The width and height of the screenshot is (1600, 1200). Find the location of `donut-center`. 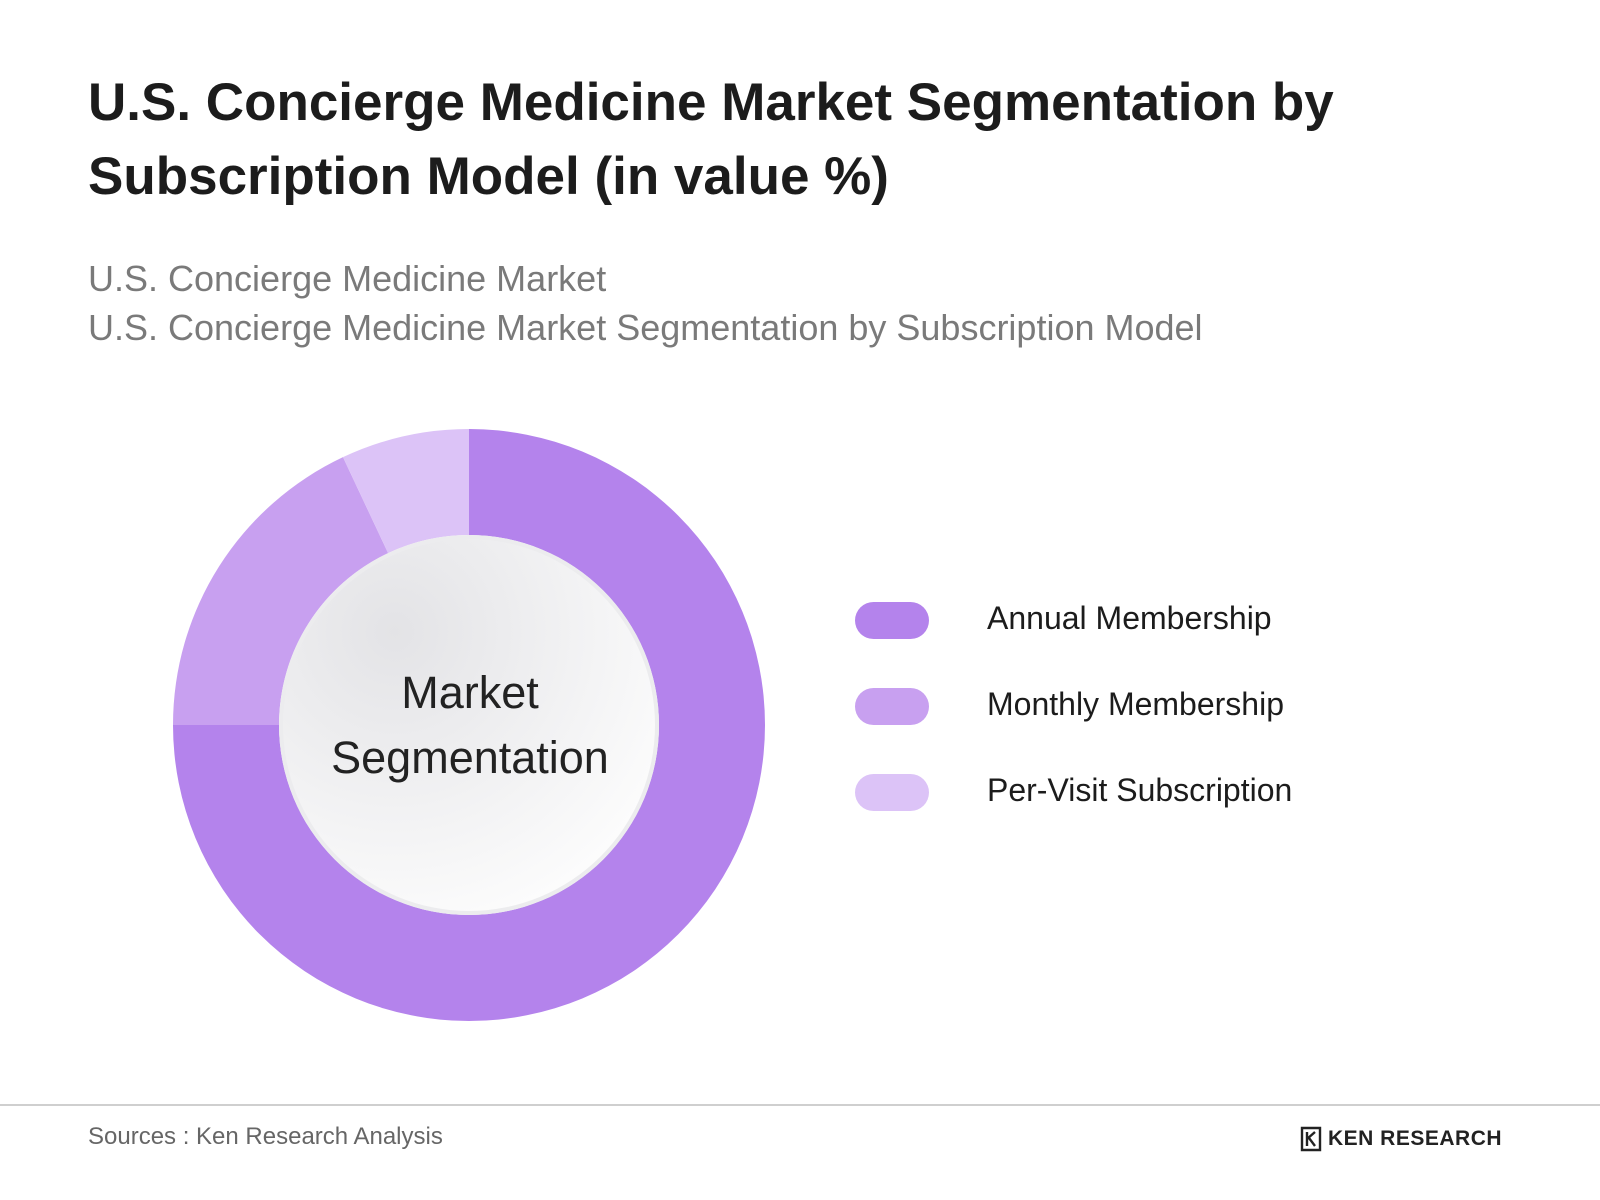

donut-center is located at coordinates (469, 725).